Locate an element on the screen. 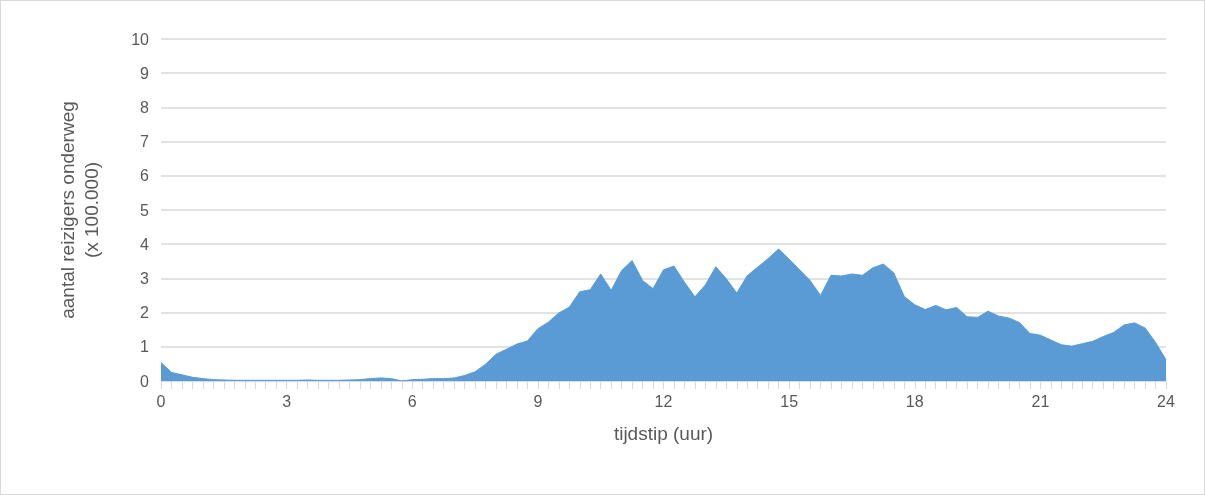 Image resolution: width=1205 pixels, height=495 pixels. y-tick-label: 8 is located at coordinates (145, 107).